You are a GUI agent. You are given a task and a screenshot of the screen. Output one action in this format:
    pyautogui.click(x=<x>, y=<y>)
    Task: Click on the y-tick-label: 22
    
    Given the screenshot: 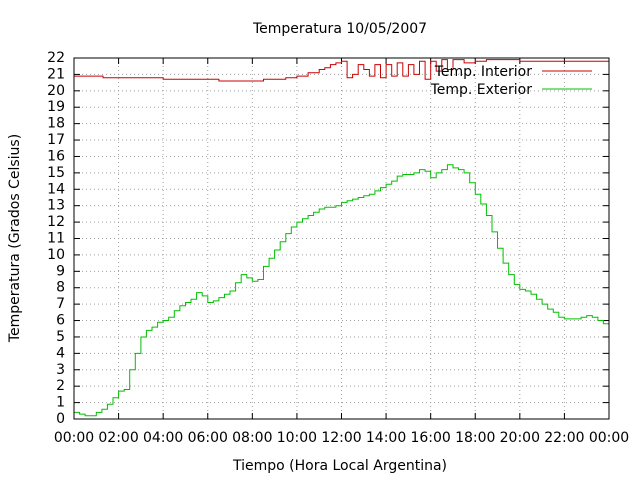 What is the action you would take?
    pyautogui.click(x=56, y=58)
    